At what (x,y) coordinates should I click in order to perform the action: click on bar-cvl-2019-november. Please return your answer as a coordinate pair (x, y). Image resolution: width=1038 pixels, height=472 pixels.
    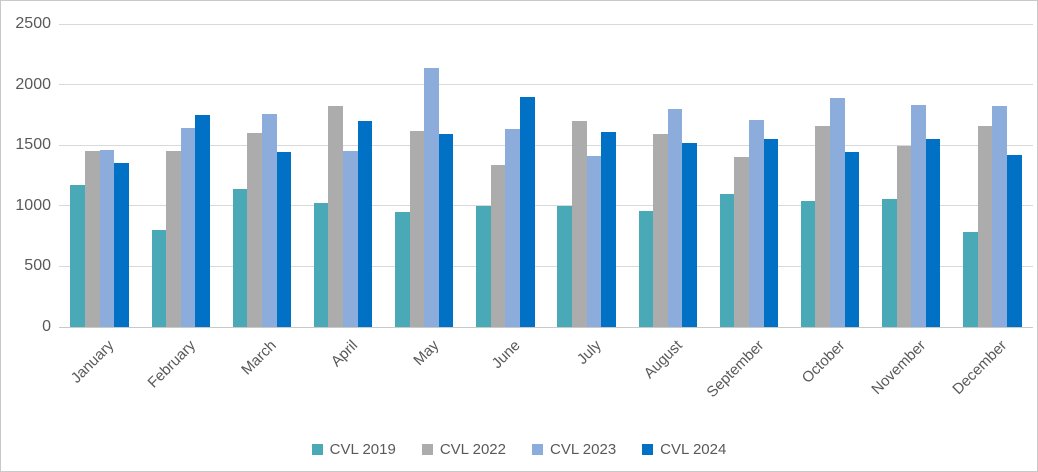
    Looking at the image, I should click on (889, 262).